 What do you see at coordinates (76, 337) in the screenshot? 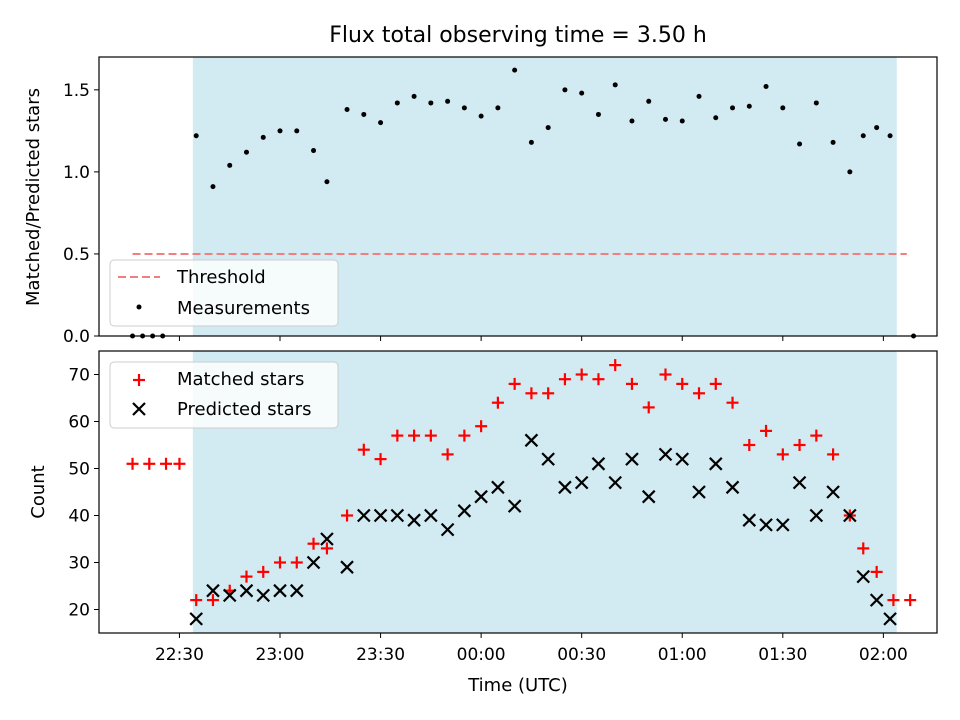
I see `top-y-tick-label: 0.0` at bounding box center [76, 337].